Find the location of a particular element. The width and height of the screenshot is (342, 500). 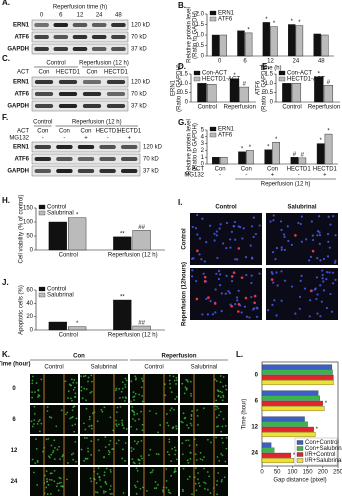

lane-label: 0 is located at coordinates (42, 16).